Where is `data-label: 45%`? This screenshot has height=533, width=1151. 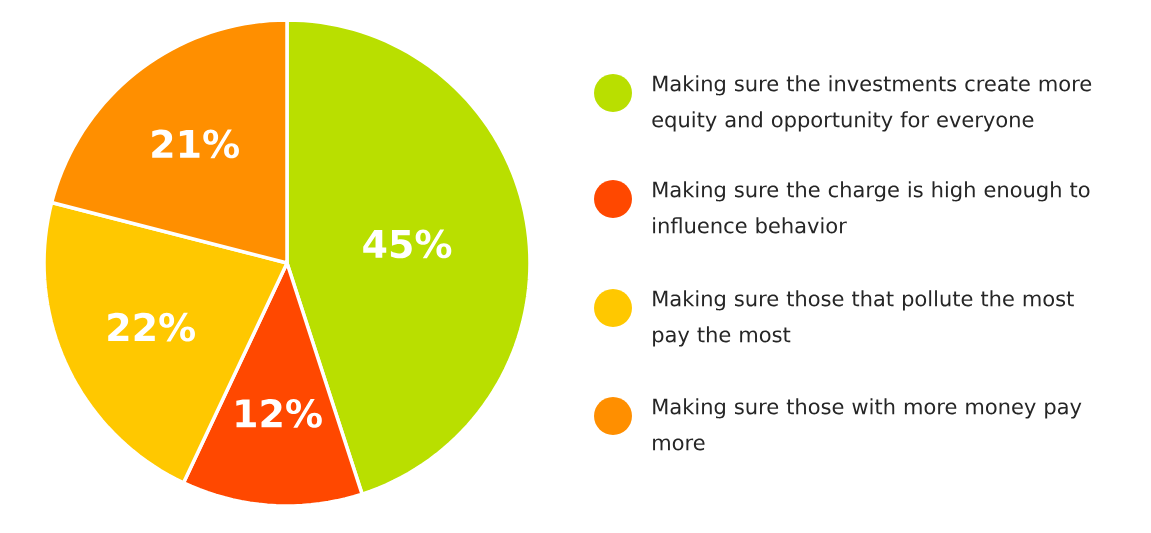 data-label: 45% is located at coordinates (407, 244).